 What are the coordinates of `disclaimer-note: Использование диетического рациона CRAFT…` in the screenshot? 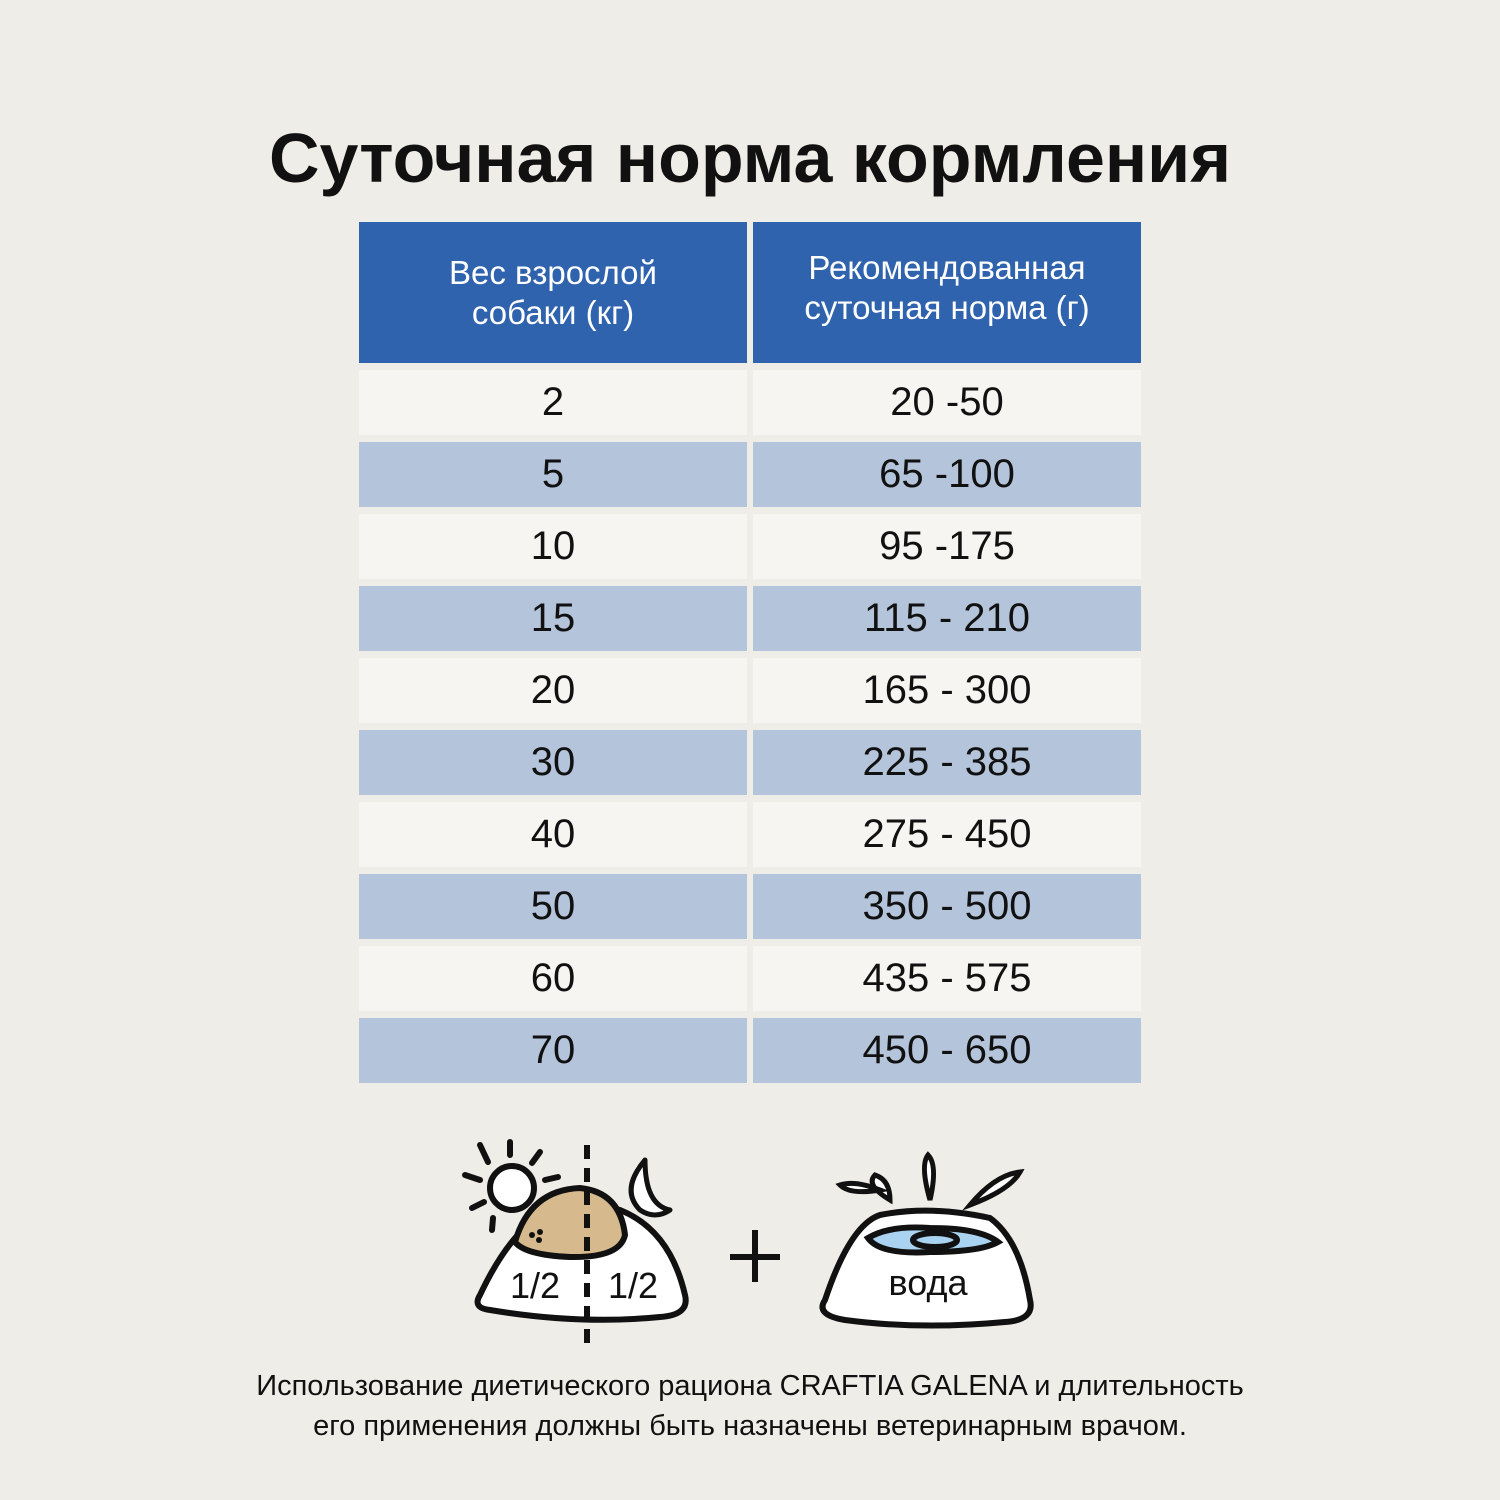 It's located at (750, 1406).